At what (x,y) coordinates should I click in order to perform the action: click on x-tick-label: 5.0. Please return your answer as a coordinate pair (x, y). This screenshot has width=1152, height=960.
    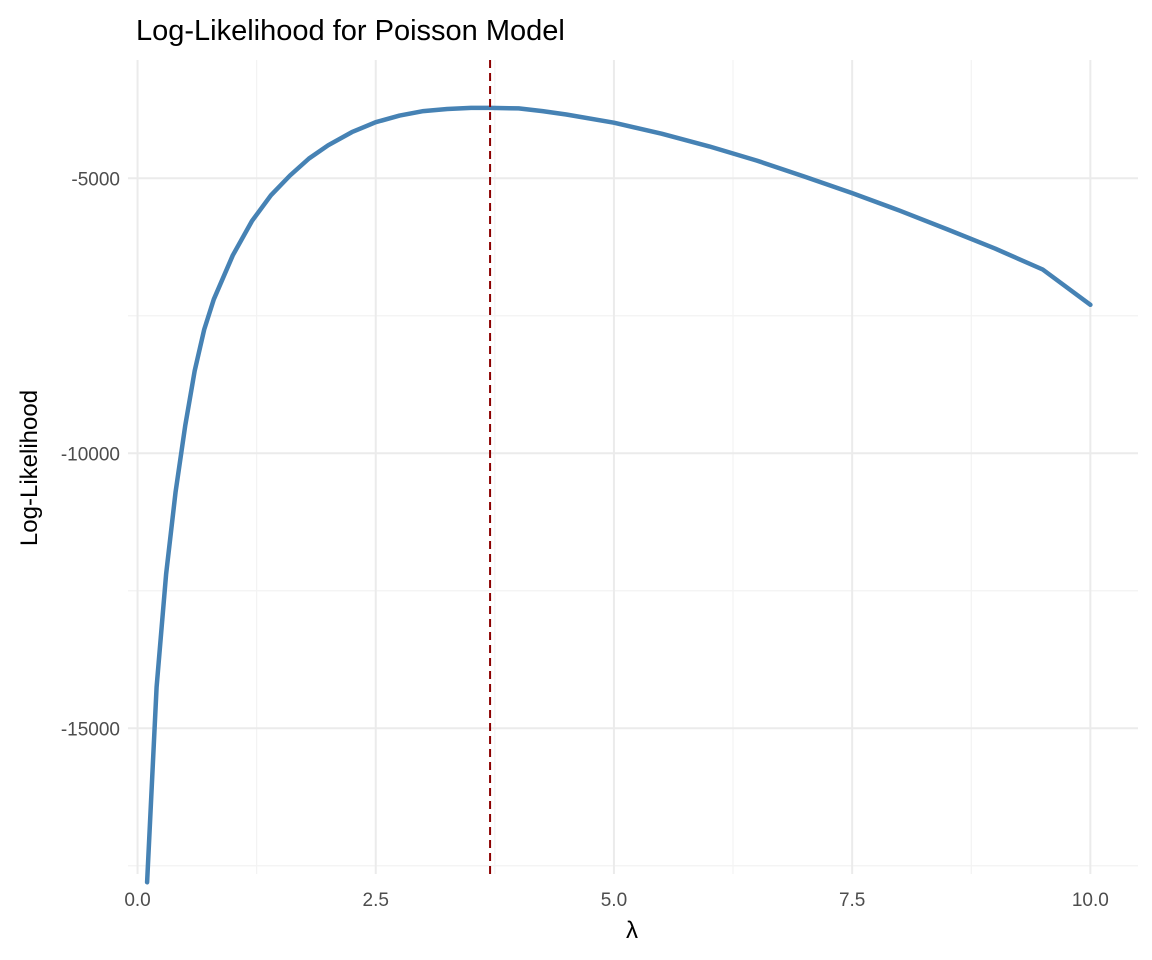
    Looking at the image, I should click on (614, 900).